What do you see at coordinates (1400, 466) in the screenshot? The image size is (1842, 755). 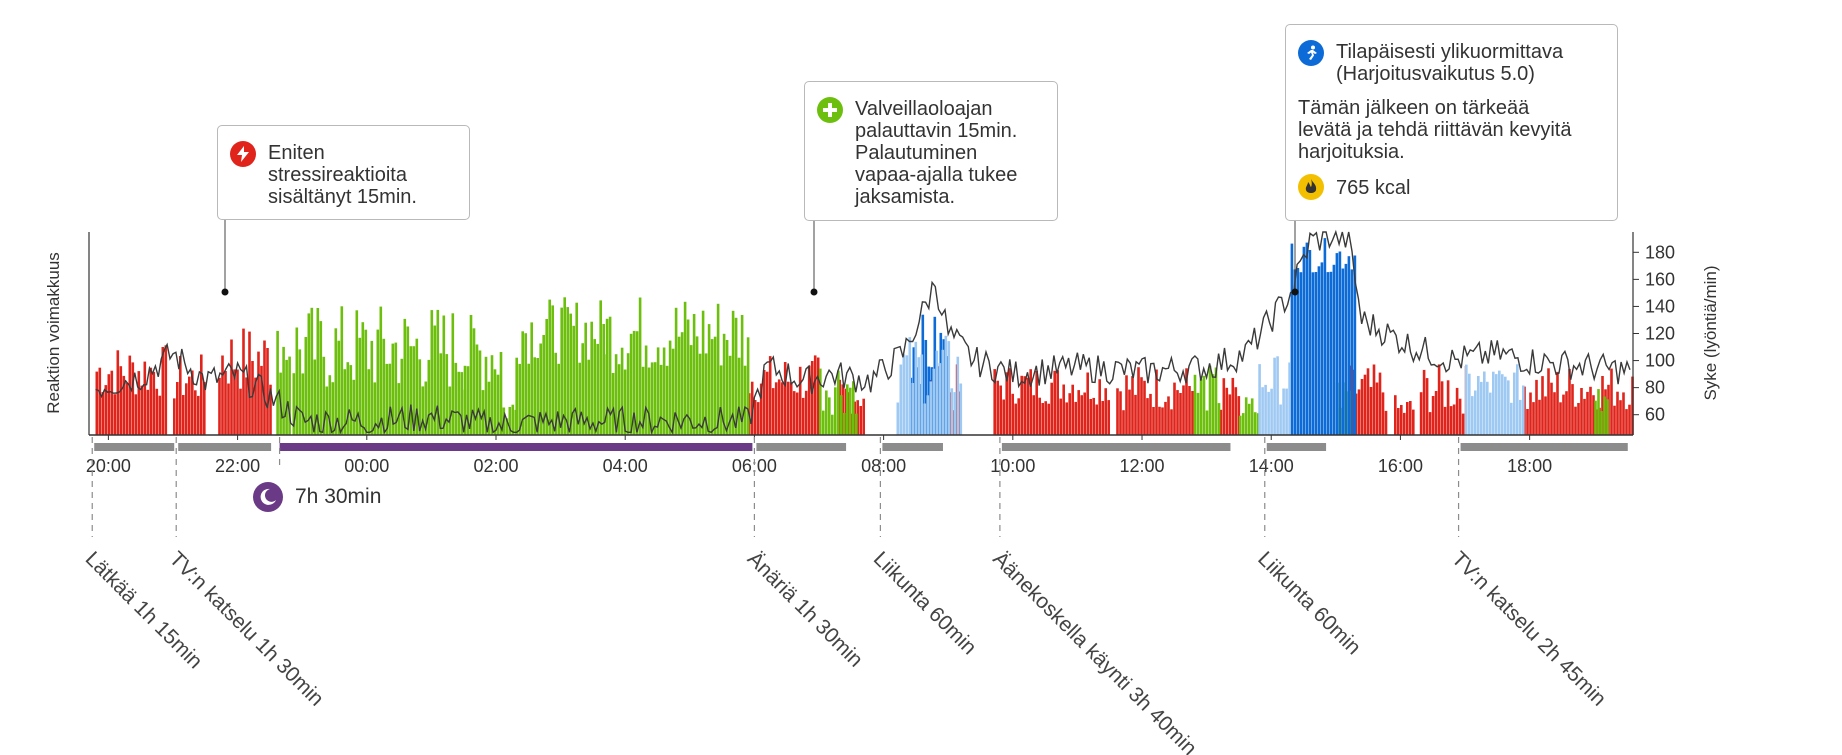 I see `x-tick-label: 16:00` at bounding box center [1400, 466].